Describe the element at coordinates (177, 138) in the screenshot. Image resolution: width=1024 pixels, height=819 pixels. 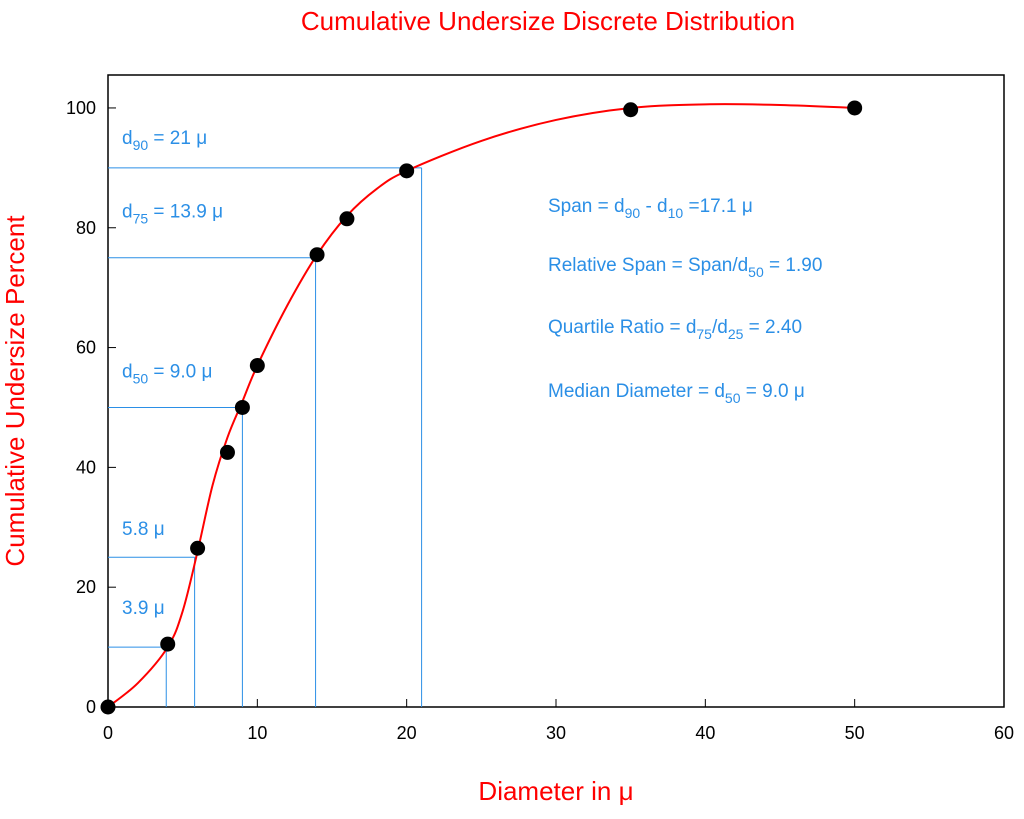
I see `text-part: = 21 μ` at that location.